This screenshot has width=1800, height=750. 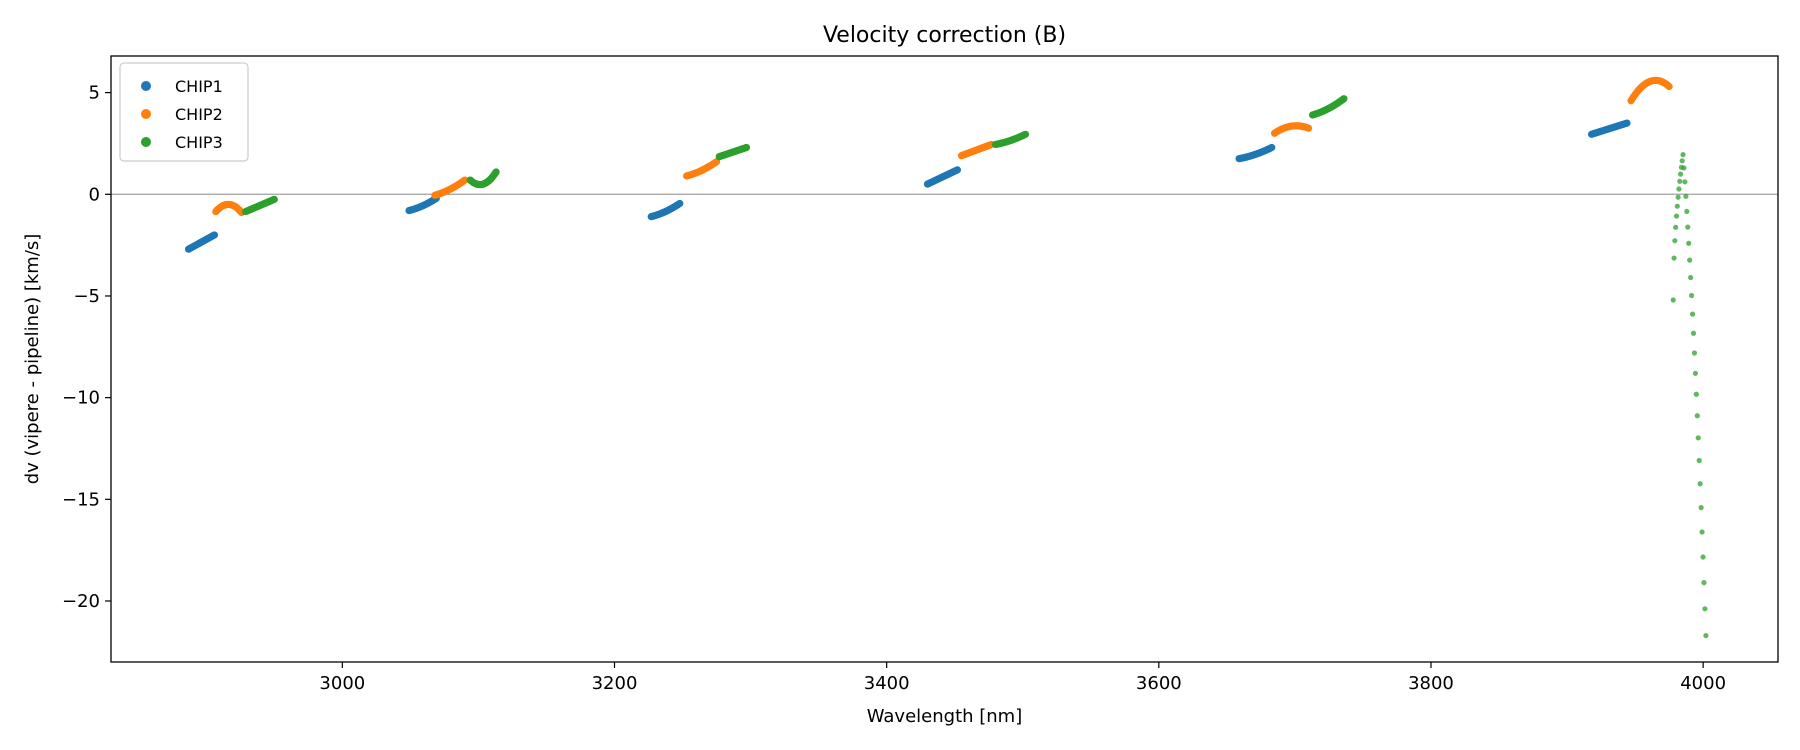 I want to click on legend-marker-chip2, so click(x=146, y=114).